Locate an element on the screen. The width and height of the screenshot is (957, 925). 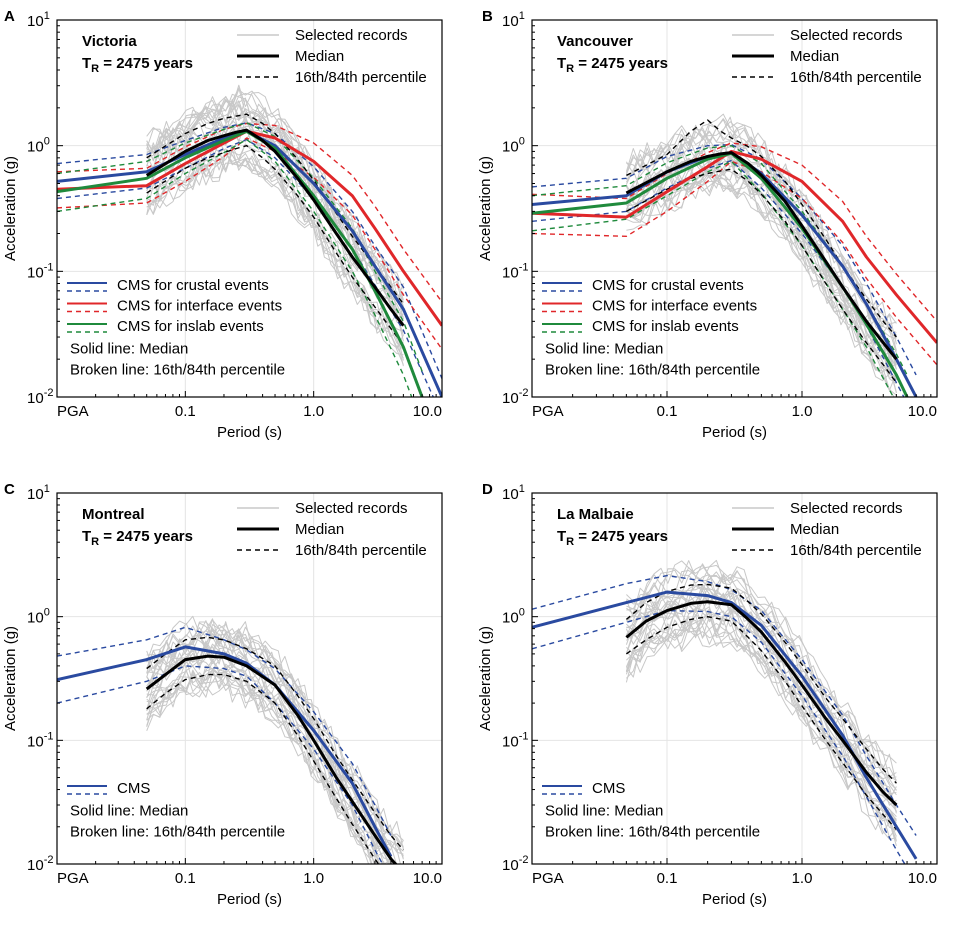
cms-crustal-p84 is located at coordinates (724, 259).